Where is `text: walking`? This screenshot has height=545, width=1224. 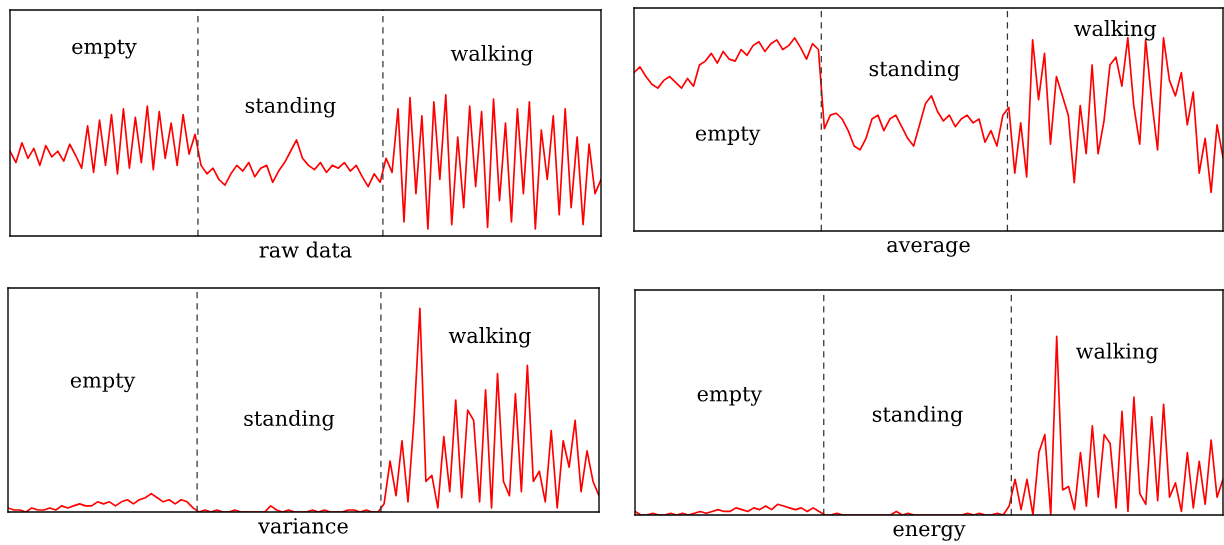
text: walking is located at coordinates (491, 55).